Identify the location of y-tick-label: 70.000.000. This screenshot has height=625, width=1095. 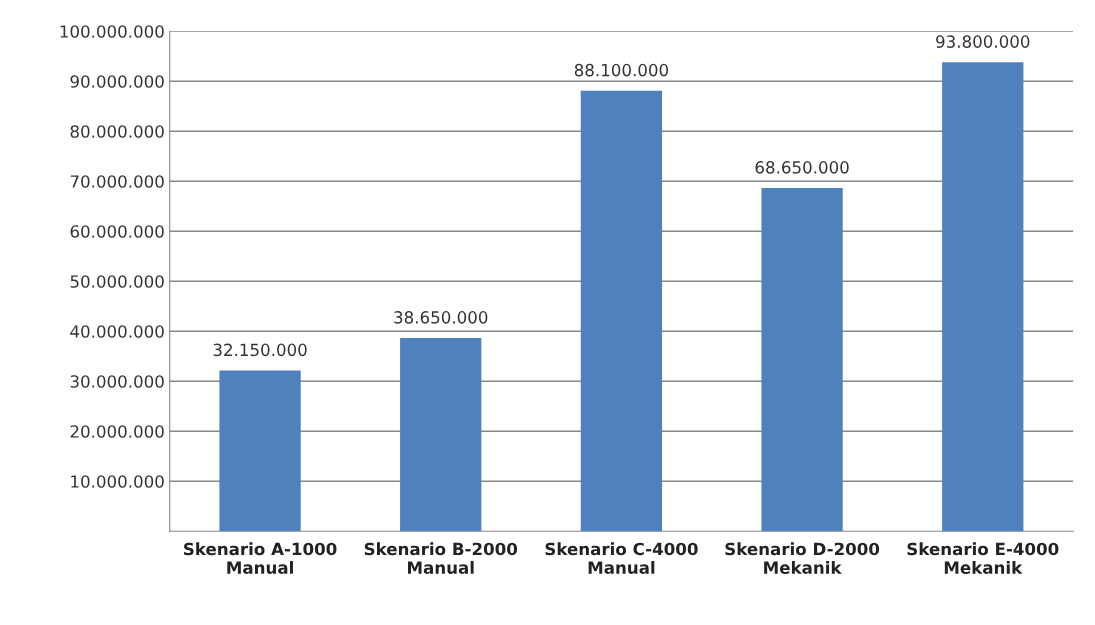
(117, 181).